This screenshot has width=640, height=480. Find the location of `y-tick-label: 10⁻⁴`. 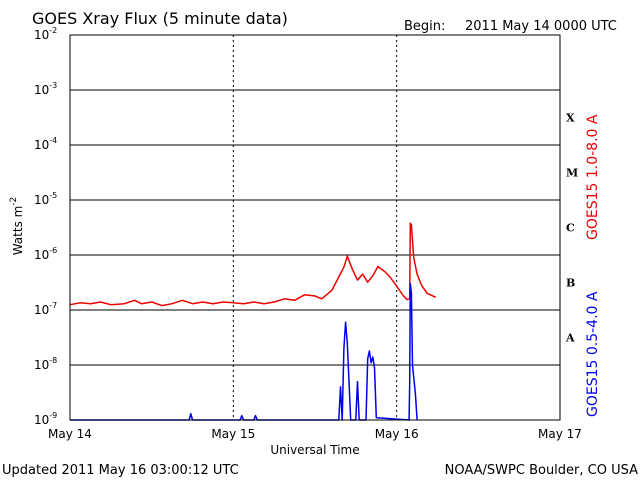

y-tick-label: 10⁻⁴ is located at coordinates (45, 144).